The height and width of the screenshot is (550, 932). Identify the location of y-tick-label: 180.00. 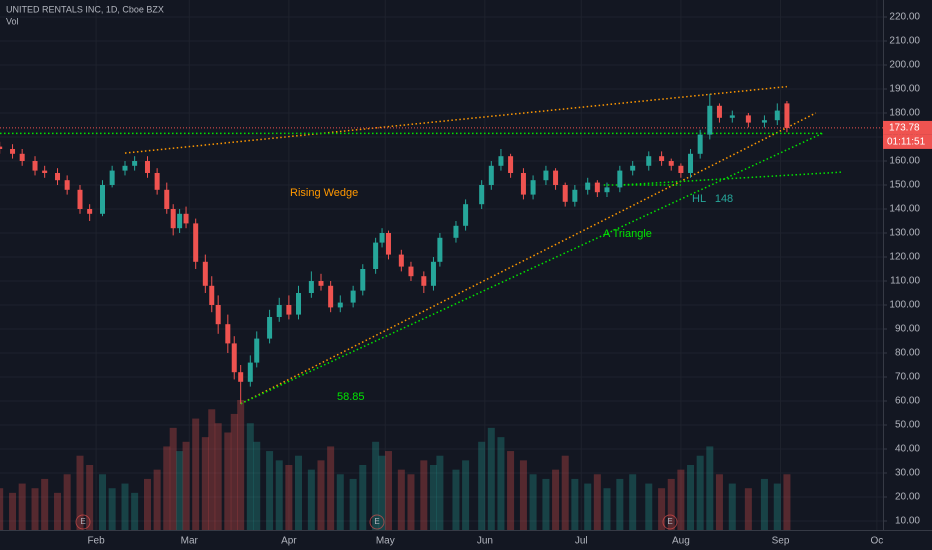
(904, 113).